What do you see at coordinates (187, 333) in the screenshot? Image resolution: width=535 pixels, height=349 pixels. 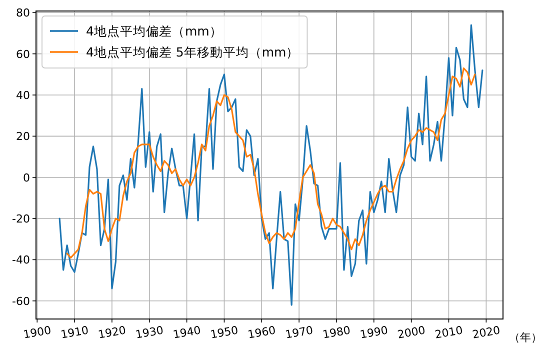 I see `x-tick-label: 1940` at bounding box center [187, 333].